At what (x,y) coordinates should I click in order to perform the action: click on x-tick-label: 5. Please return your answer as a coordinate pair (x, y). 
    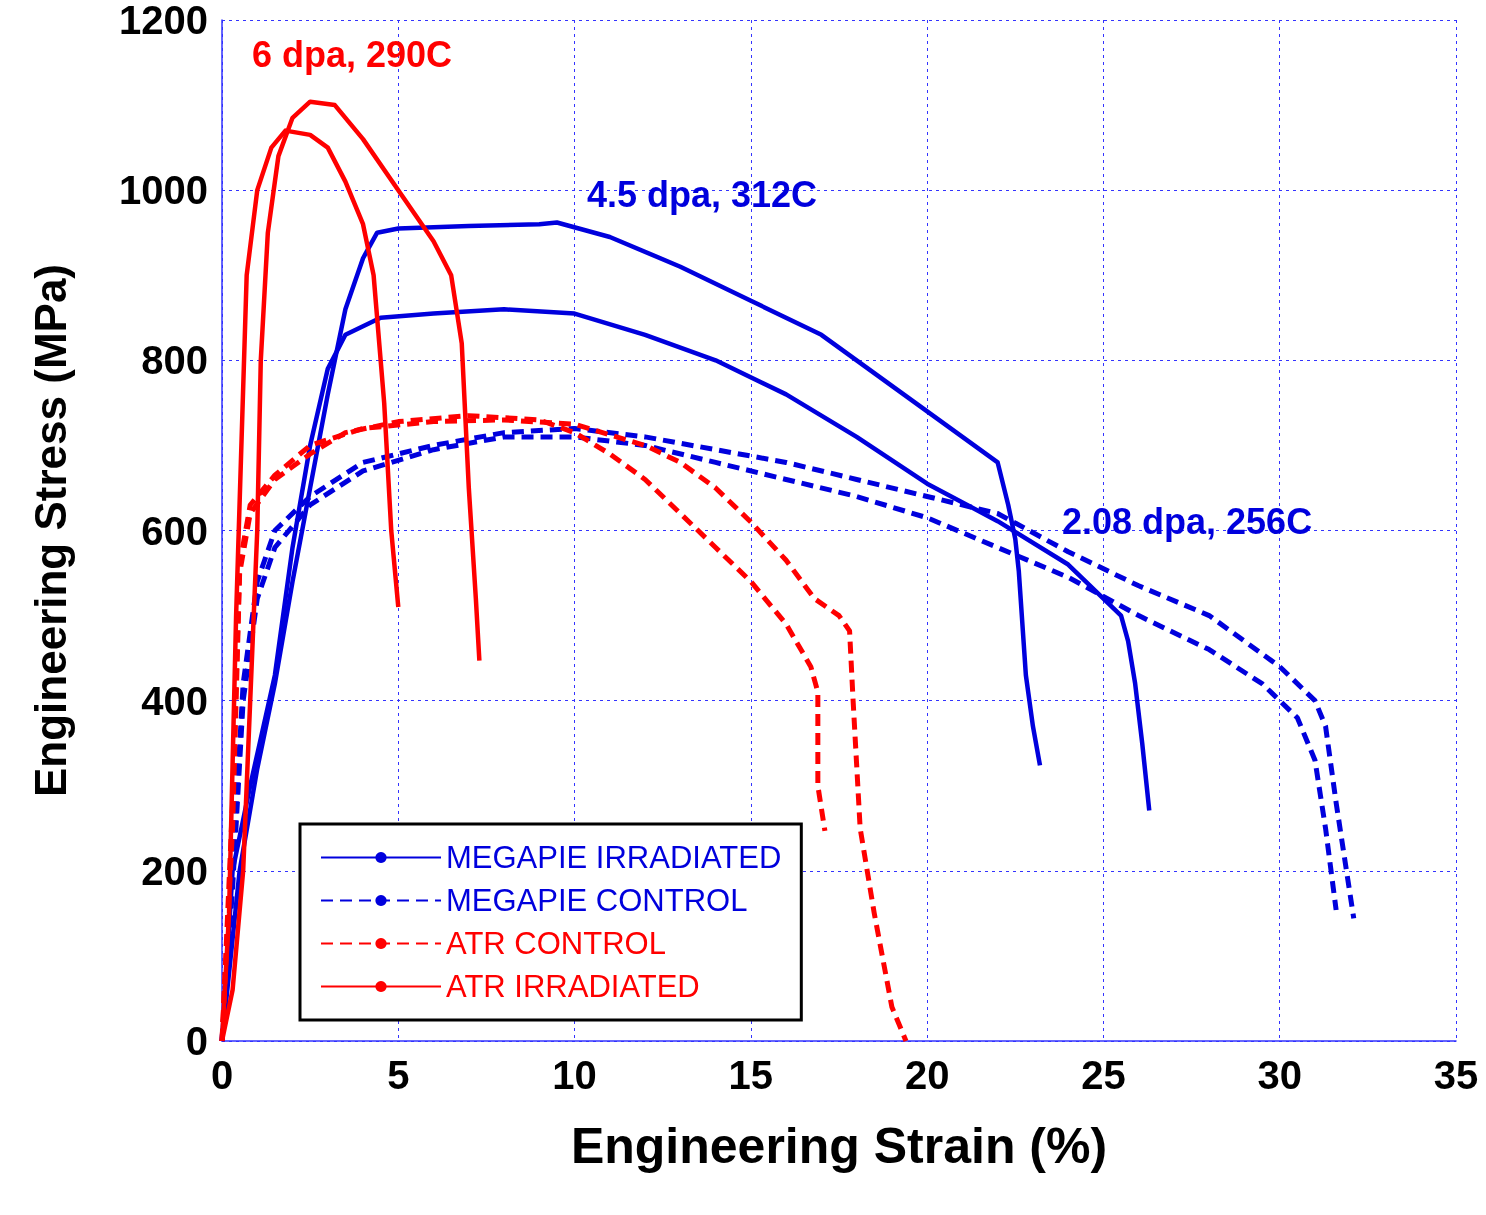
    Looking at the image, I should click on (398, 1075).